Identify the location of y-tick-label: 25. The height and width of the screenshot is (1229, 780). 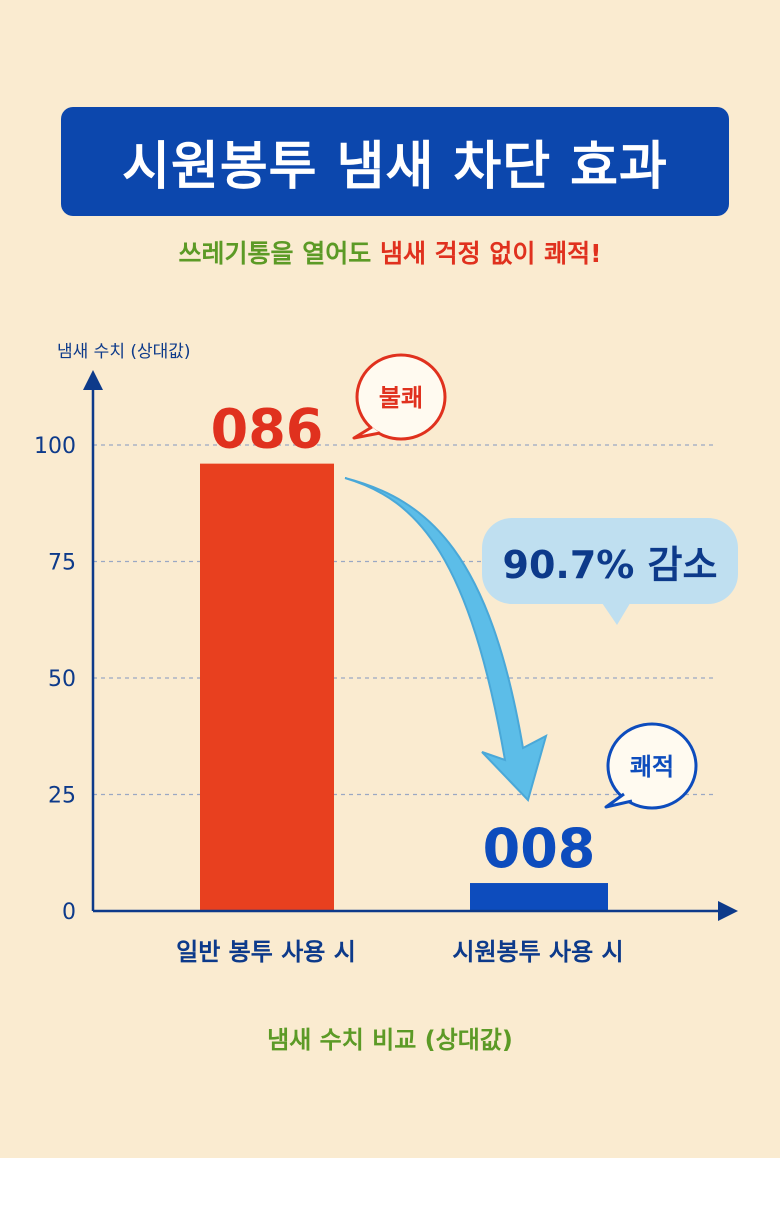
(62, 796).